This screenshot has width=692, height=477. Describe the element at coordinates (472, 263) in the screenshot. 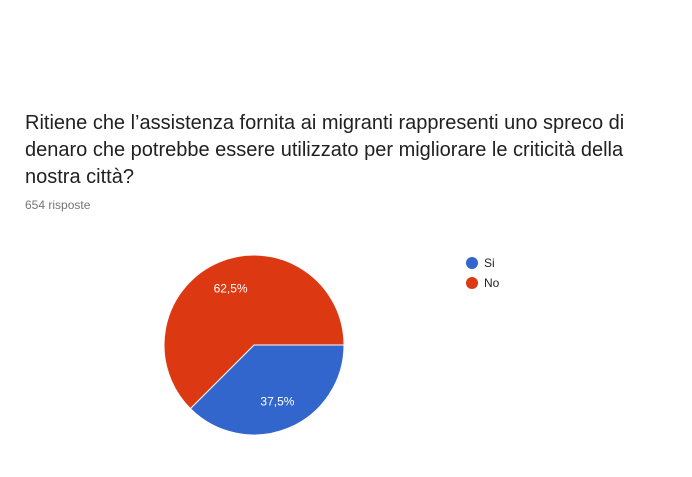

I see `legend-swatch-si` at that location.